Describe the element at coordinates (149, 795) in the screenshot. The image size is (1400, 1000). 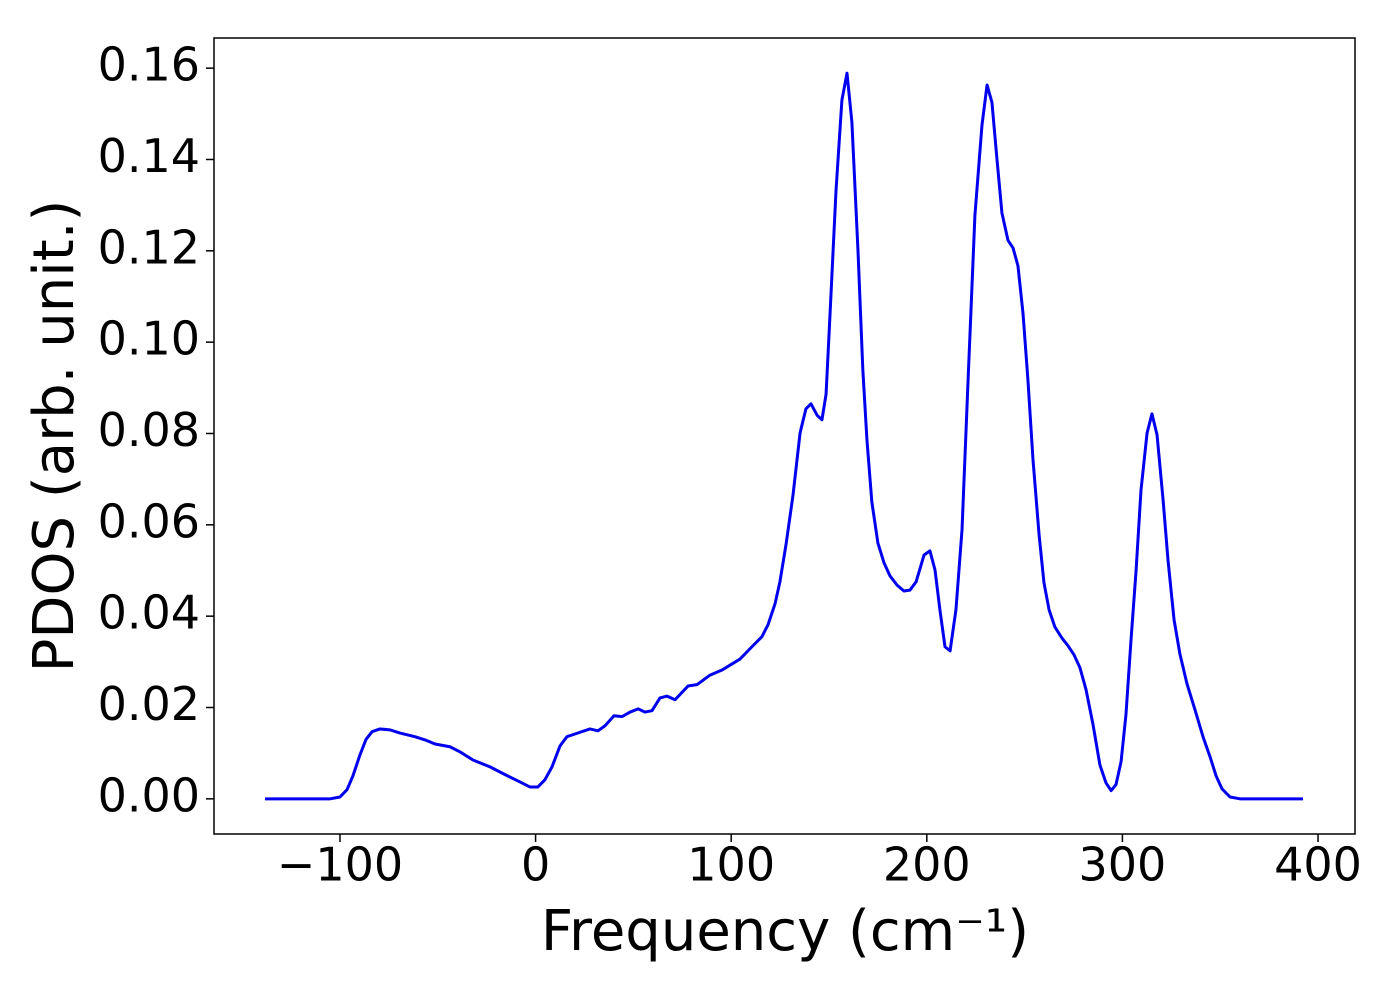
I see `y-tick-label: 0.00` at that location.